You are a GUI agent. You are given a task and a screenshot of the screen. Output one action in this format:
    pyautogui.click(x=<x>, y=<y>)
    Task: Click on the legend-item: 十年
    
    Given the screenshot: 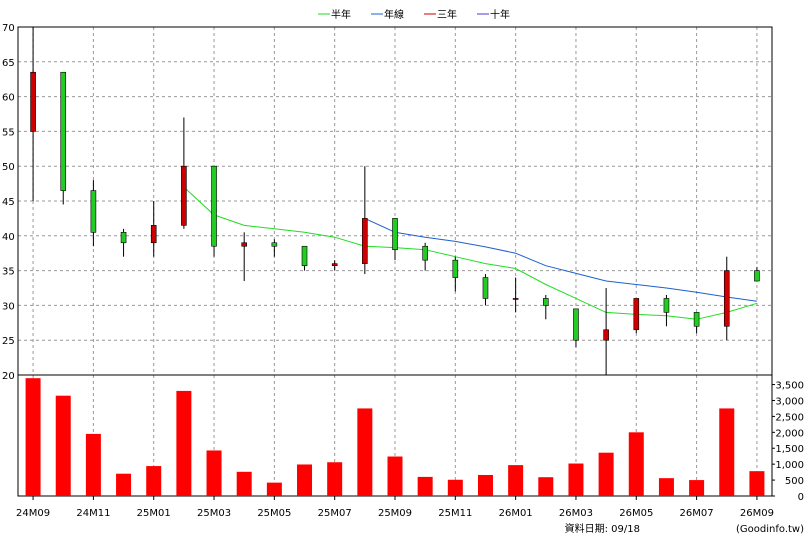 What is the action you would take?
    pyautogui.click(x=493, y=14)
    